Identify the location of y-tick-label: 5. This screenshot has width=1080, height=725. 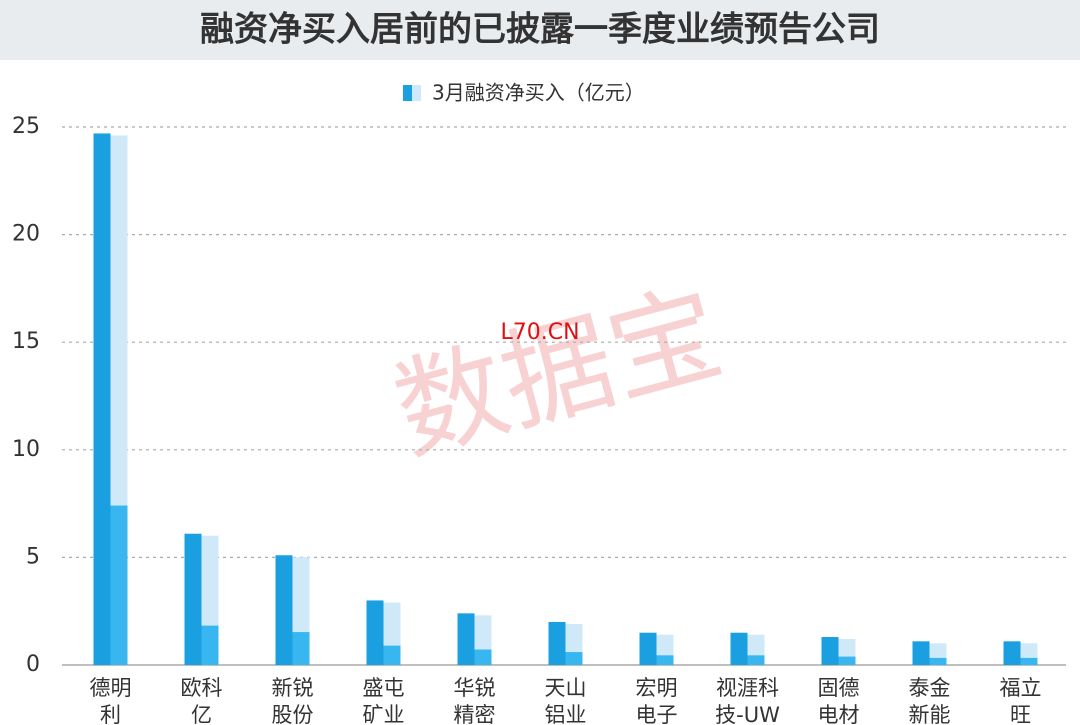
(33, 556).